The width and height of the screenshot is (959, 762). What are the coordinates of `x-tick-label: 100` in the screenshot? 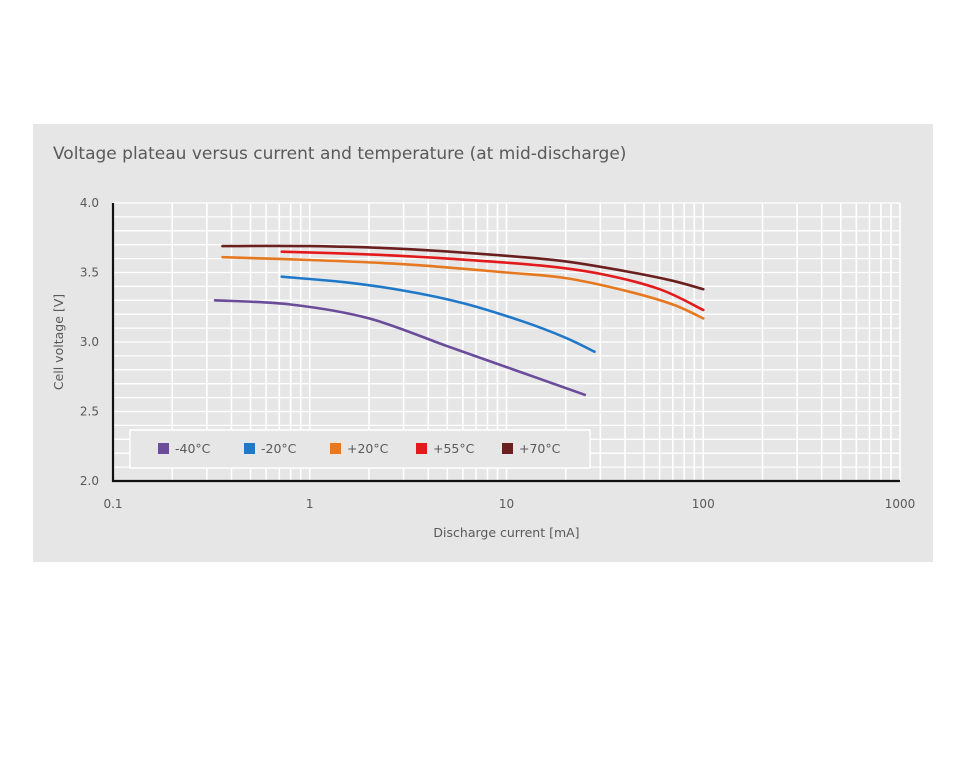 It's located at (703, 504).